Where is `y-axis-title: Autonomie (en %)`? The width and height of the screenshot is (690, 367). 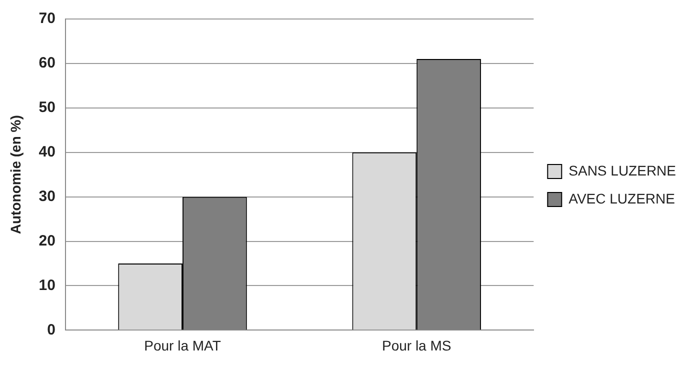 y-axis-title: Autonomie (en %) is located at coordinates (15, 174).